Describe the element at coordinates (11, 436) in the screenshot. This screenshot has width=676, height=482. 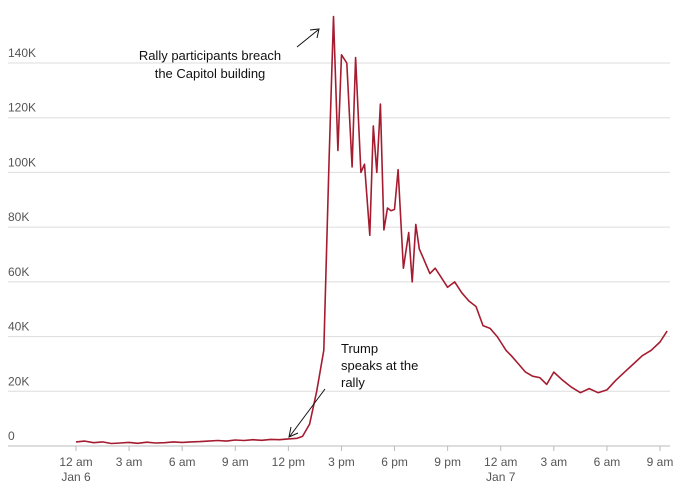
I see `y-tick-label: 0` at that location.